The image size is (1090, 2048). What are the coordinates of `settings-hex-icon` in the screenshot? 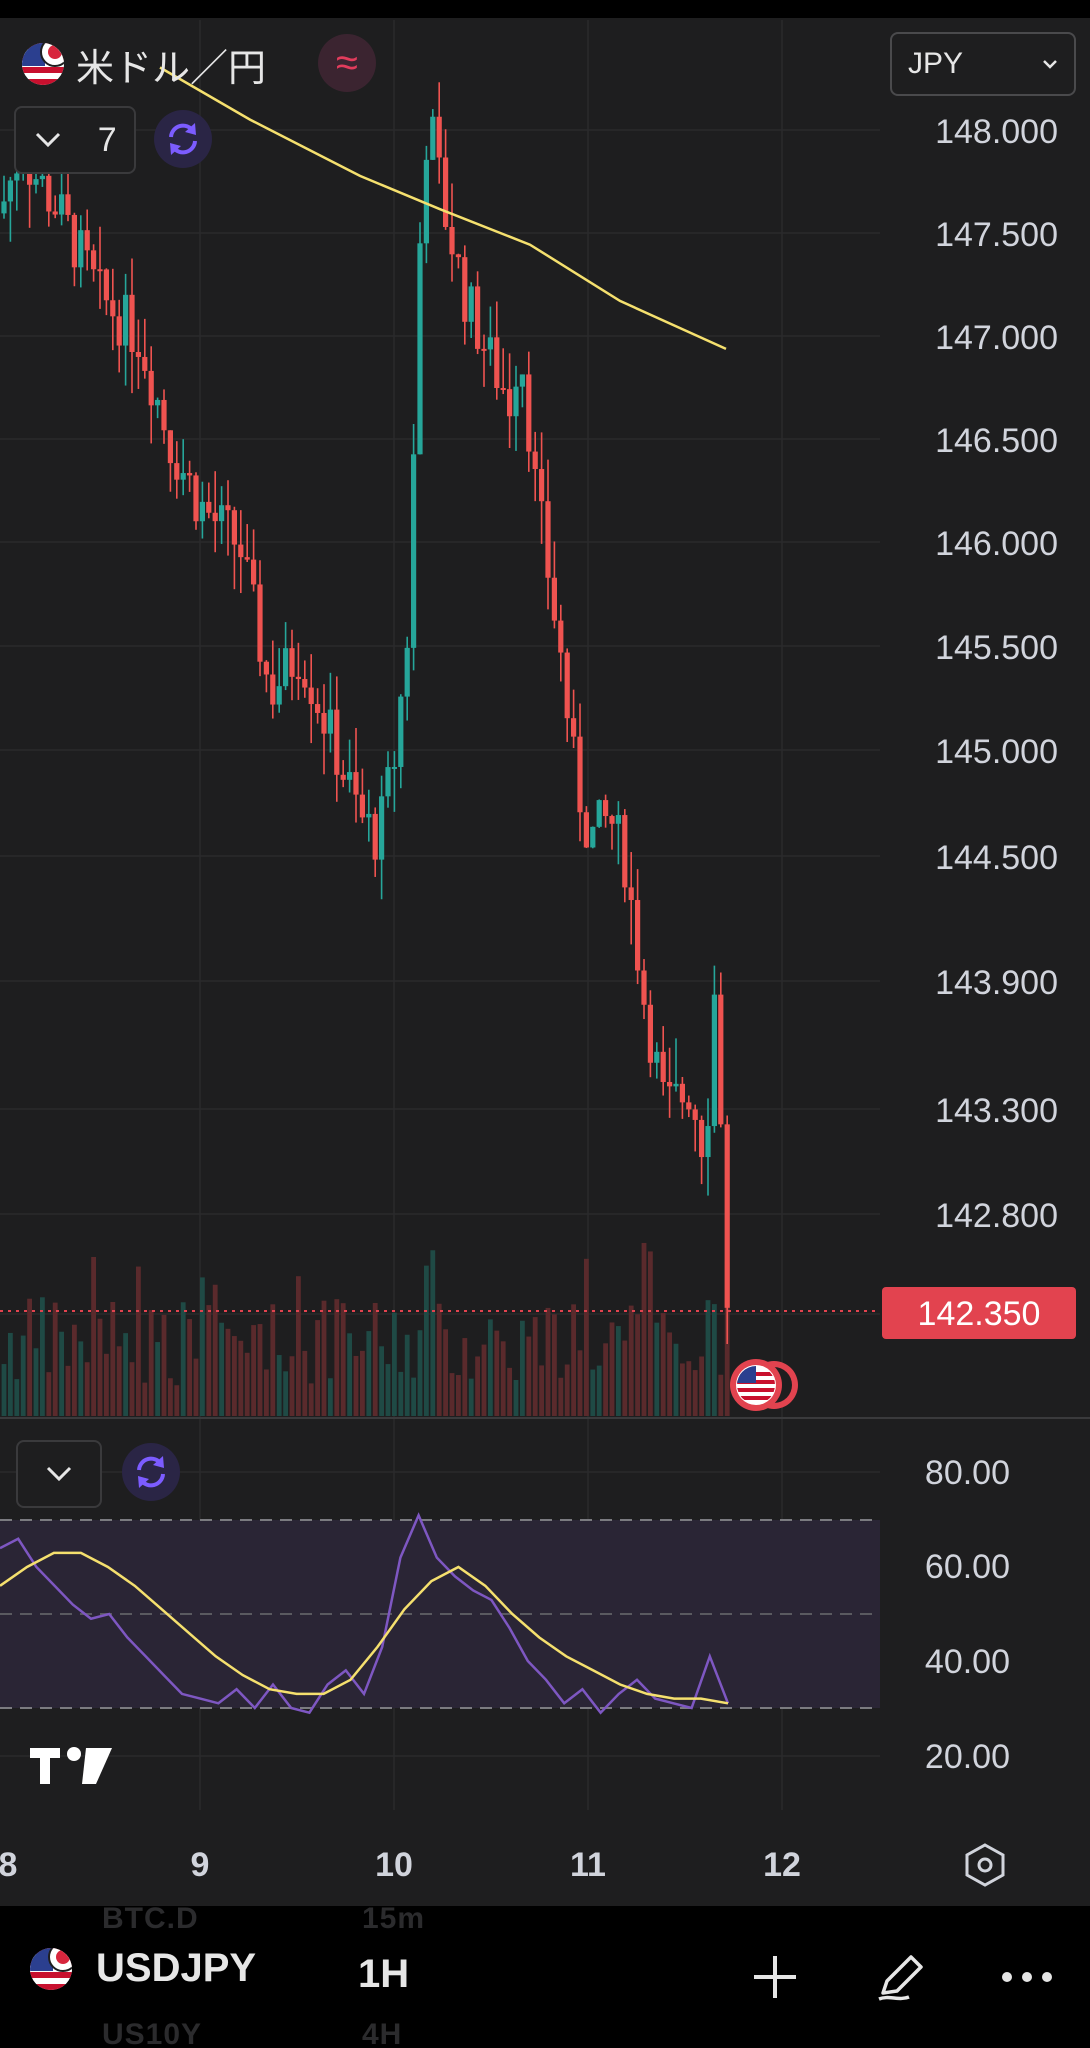 It's located at (985, 1865).